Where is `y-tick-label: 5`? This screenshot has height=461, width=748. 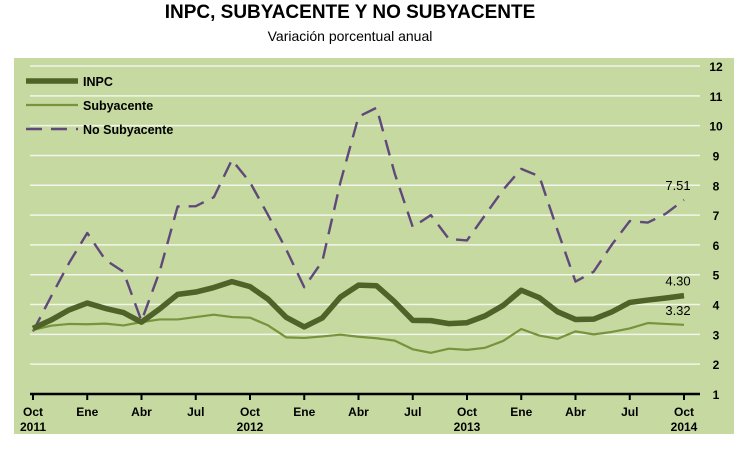
y-tick-label: 5 is located at coordinates (716, 276).